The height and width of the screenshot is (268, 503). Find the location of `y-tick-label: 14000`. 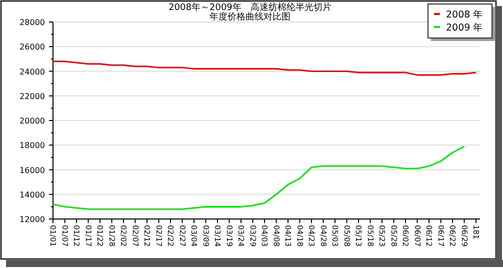

y-tick-label: 14000 is located at coordinates (32, 195).